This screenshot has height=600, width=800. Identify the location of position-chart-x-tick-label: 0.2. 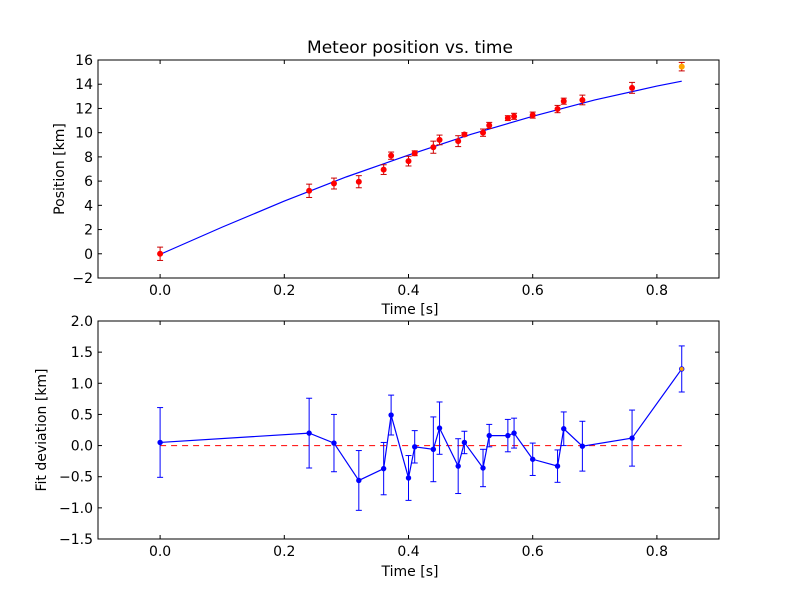
(284, 291).